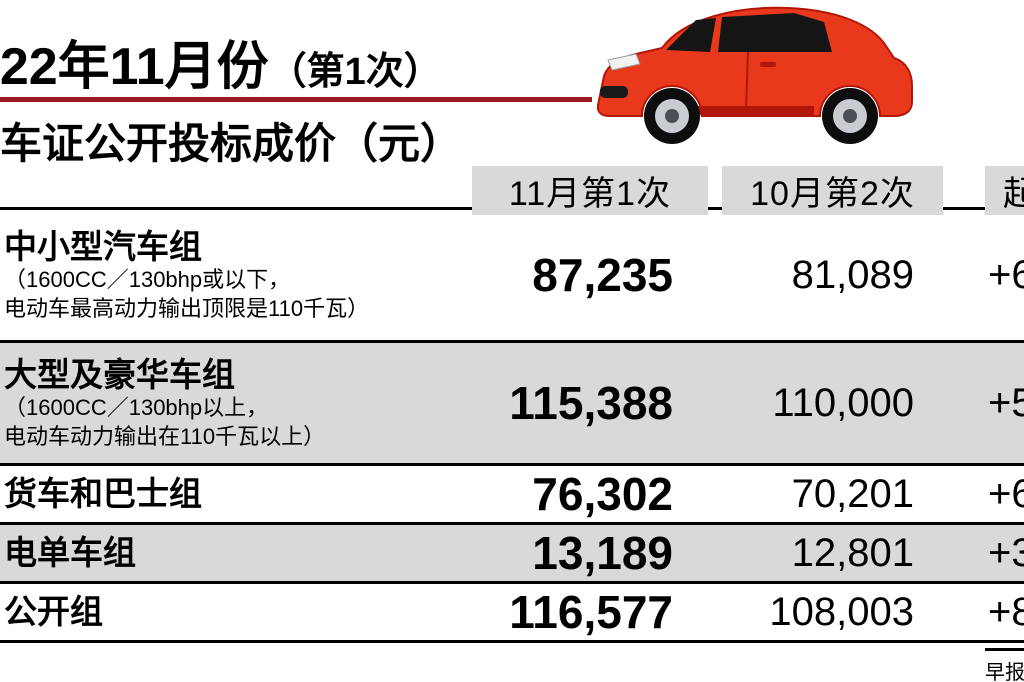 This screenshot has height=682, width=1024. What do you see at coordinates (602, 275) in the screenshot?
I see `price-nov1: 87,235` at bounding box center [602, 275].